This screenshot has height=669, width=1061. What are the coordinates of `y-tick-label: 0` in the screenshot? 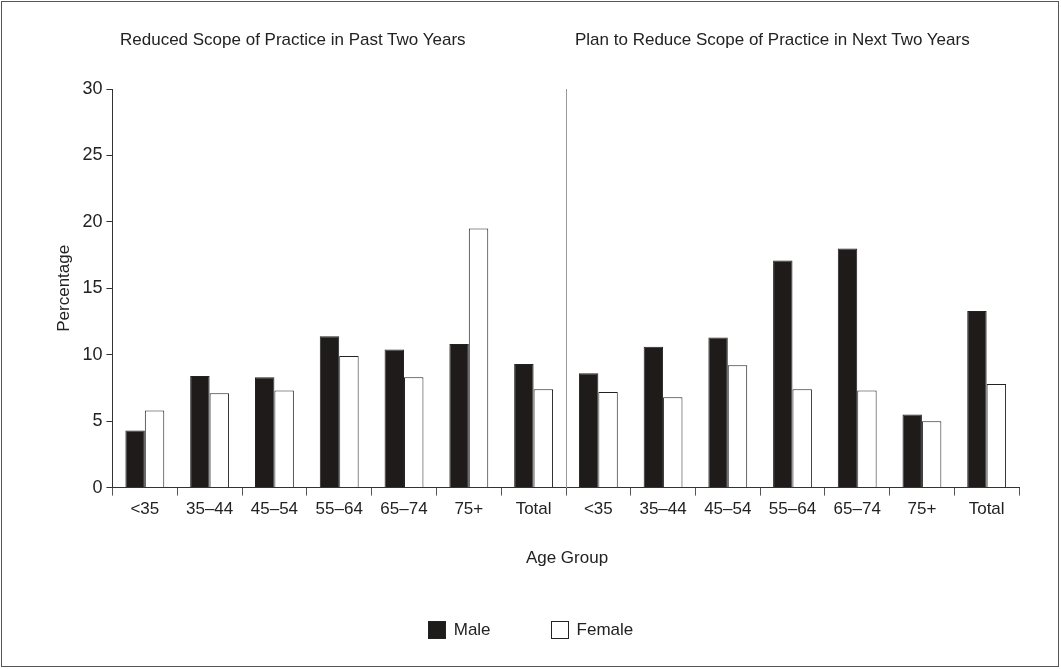 It's located at (97, 486).